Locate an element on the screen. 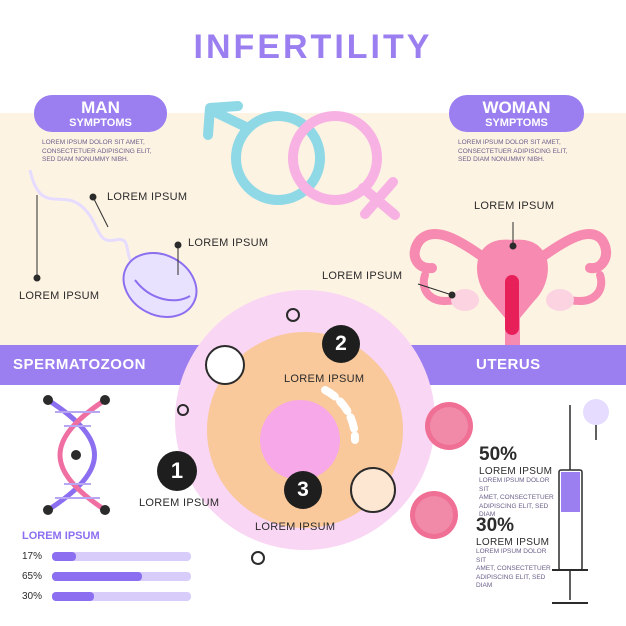  man-title: MAN is located at coordinates (100, 107).